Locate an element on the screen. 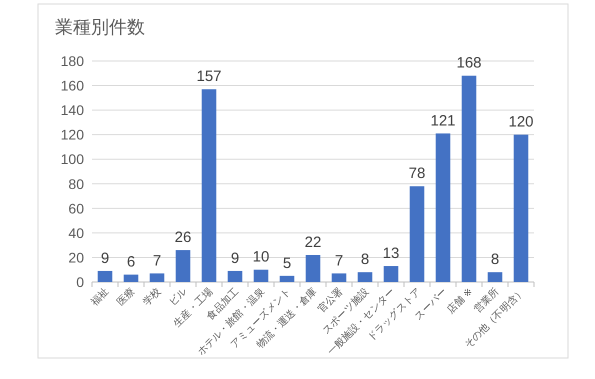  x-tick-label: ビル is located at coordinates (178, 297).